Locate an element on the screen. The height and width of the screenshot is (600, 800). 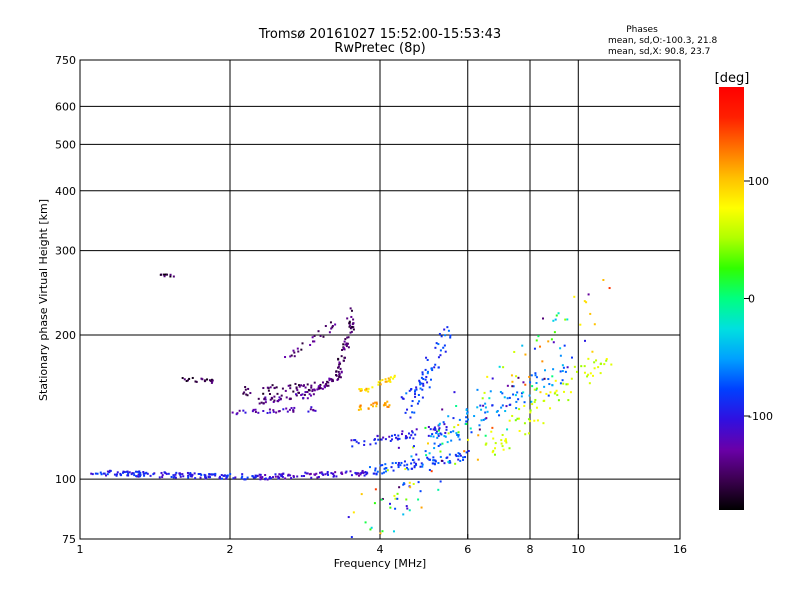
x-tick-labels: 1 2 4 6 8 10 16 is located at coordinates (382, 545).